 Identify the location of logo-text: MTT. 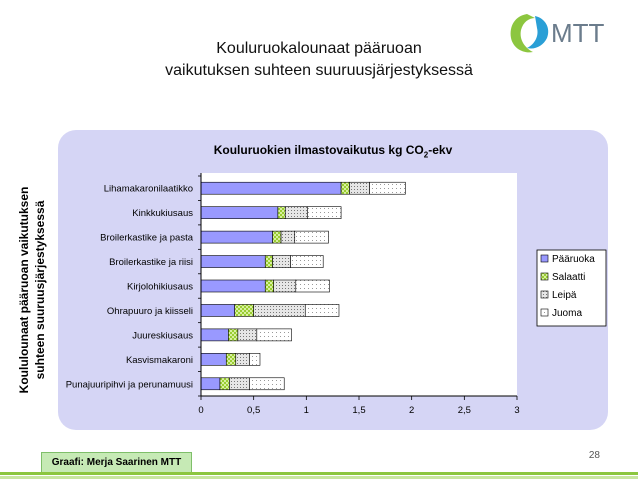
(578, 33).